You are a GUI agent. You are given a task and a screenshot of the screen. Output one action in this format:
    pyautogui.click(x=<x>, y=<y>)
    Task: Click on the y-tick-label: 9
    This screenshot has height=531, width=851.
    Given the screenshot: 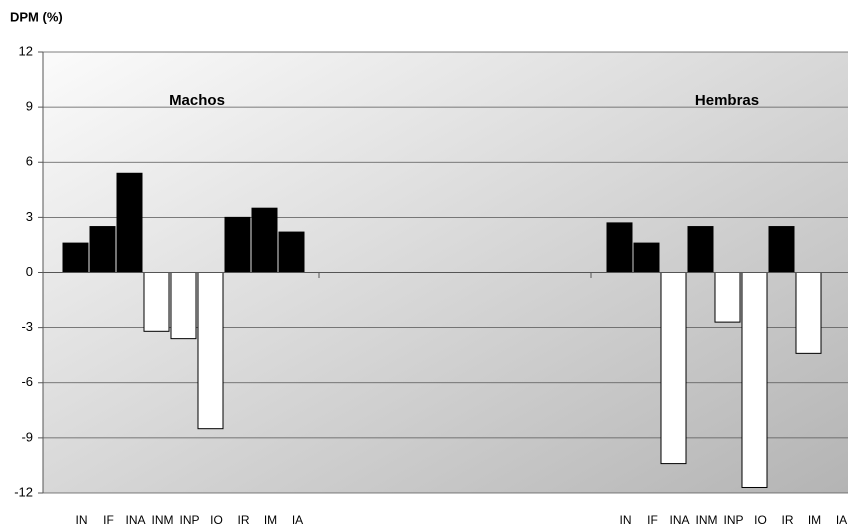 What is the action you would take?
    pyautogui.click(x=29, y=106)
    